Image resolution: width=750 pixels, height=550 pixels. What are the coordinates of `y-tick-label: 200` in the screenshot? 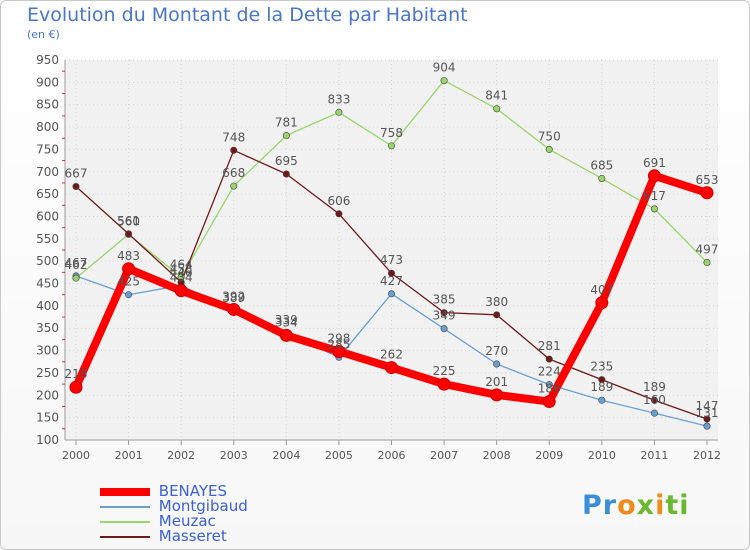 It's located at (47, 395).